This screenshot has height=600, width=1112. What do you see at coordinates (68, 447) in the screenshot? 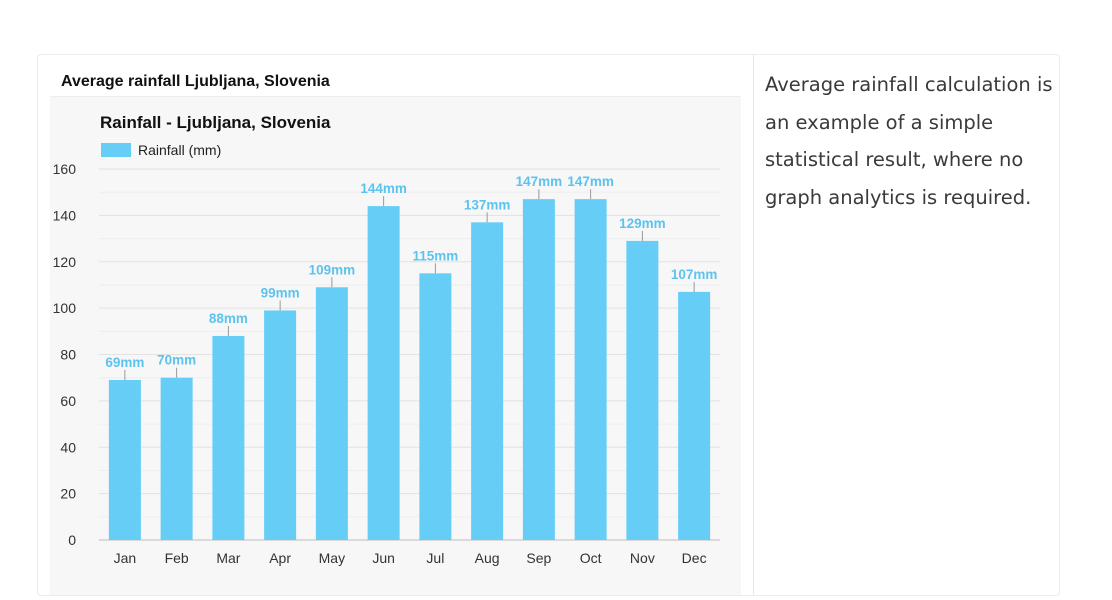
I see `y-tick-label: 40` at bounding box center [68, 447].